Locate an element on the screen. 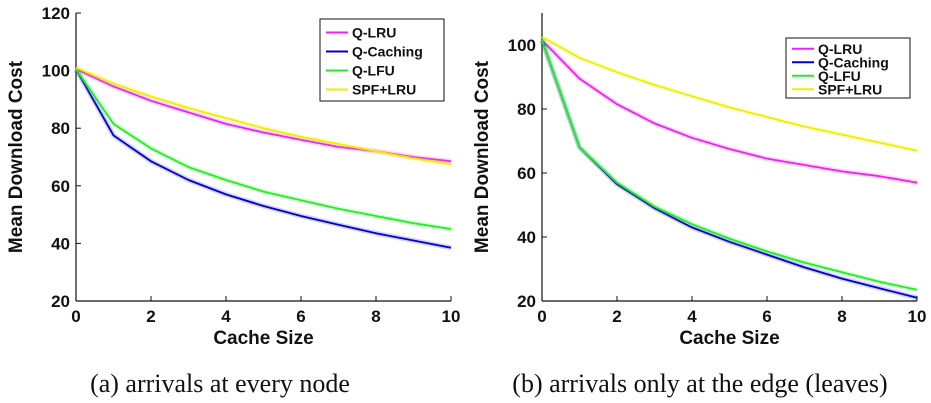  caption-a: (a) arrivals at every node is located at coordinates (220, 383).